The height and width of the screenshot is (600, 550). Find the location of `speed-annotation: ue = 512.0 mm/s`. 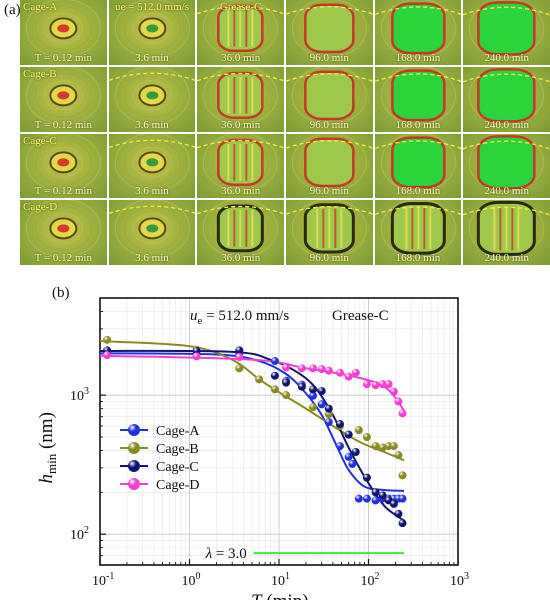

speed-annotation: ue = 512.0 mm/s is located at coordinates (239, 317).